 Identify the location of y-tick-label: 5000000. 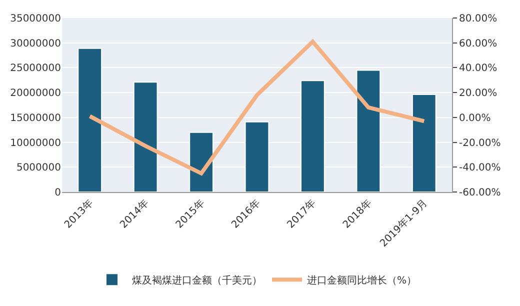
(38, 168).